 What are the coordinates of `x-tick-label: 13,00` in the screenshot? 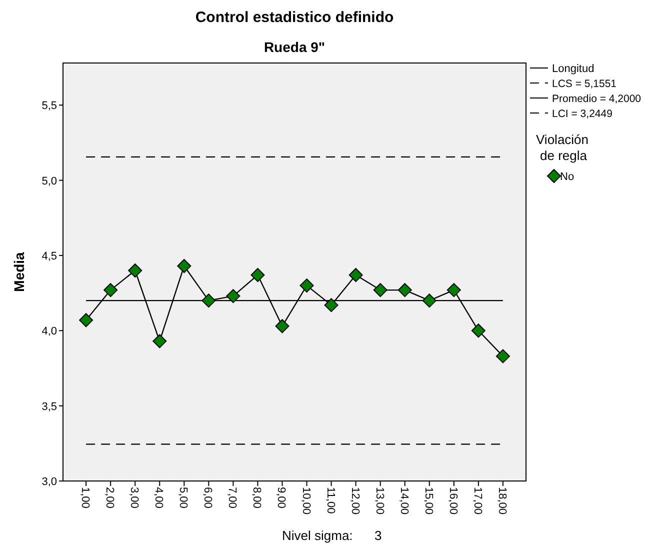 It's located at (379, 501).